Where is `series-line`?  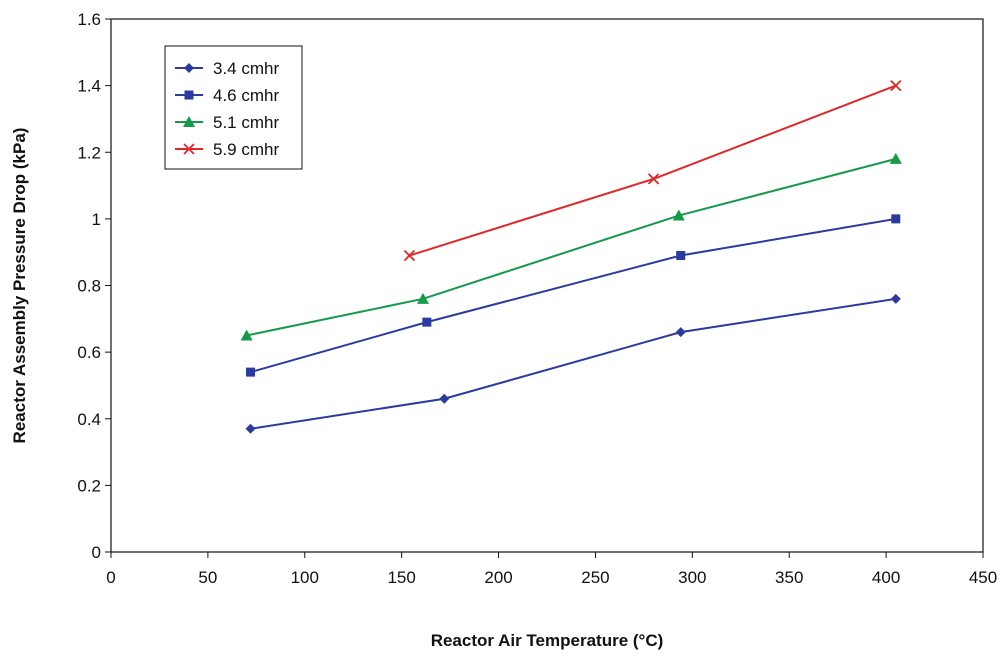 series-line is located at coordinates (573, 363).